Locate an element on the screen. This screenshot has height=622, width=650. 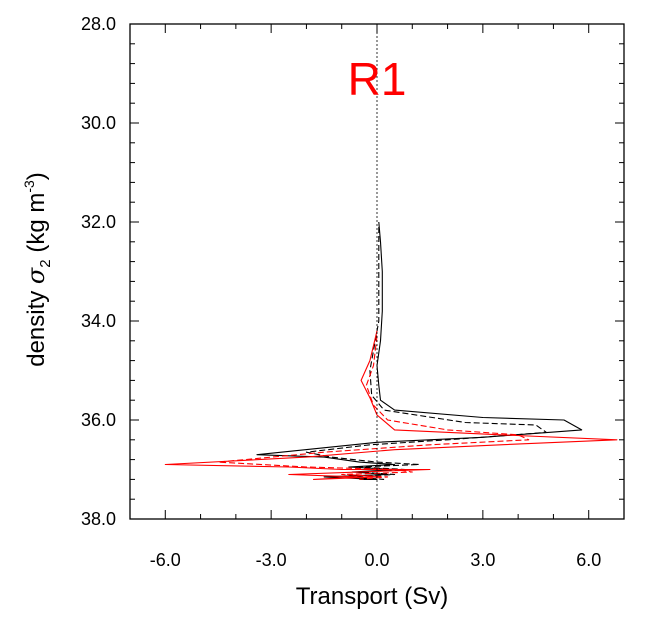
x-tick-label: -6.0 is located at coordinates (165, 560).